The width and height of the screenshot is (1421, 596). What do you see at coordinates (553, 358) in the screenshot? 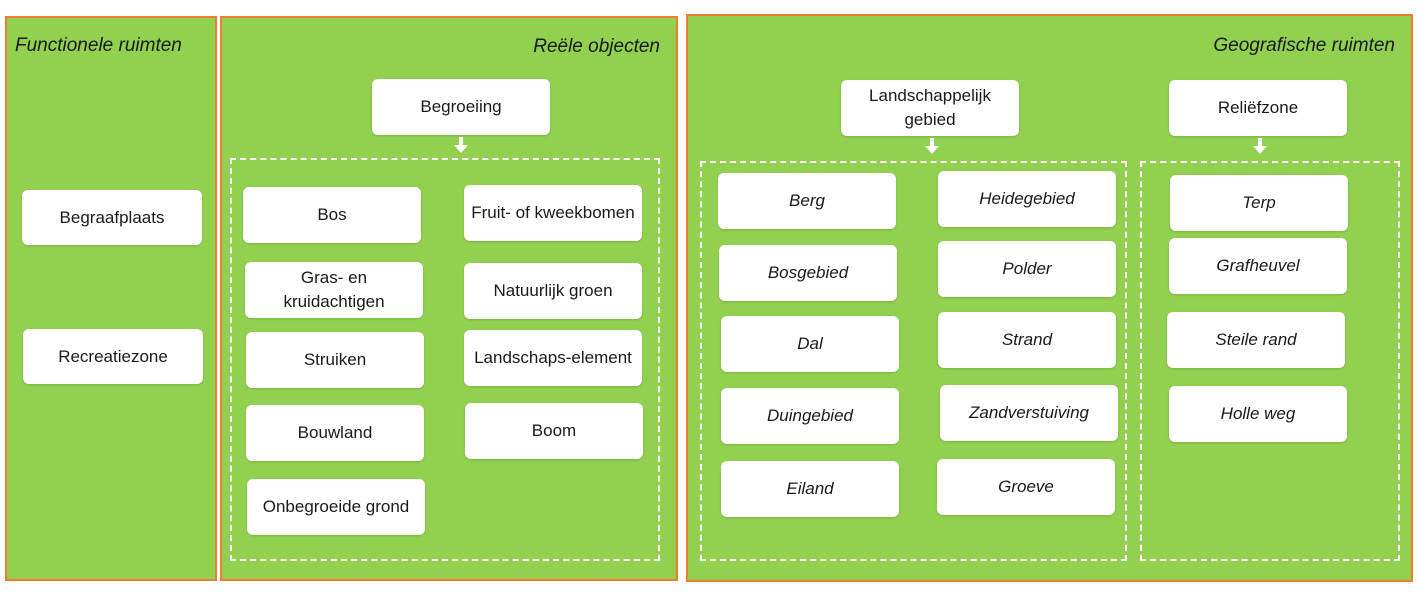
I see `node-landschapselement: Landschaps-element` at bounding box center [553, 358].